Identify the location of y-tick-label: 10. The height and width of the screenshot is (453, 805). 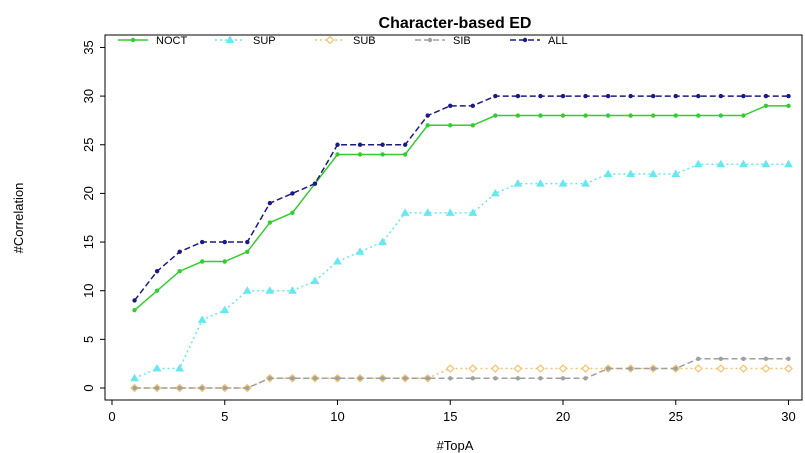
(88, 290).